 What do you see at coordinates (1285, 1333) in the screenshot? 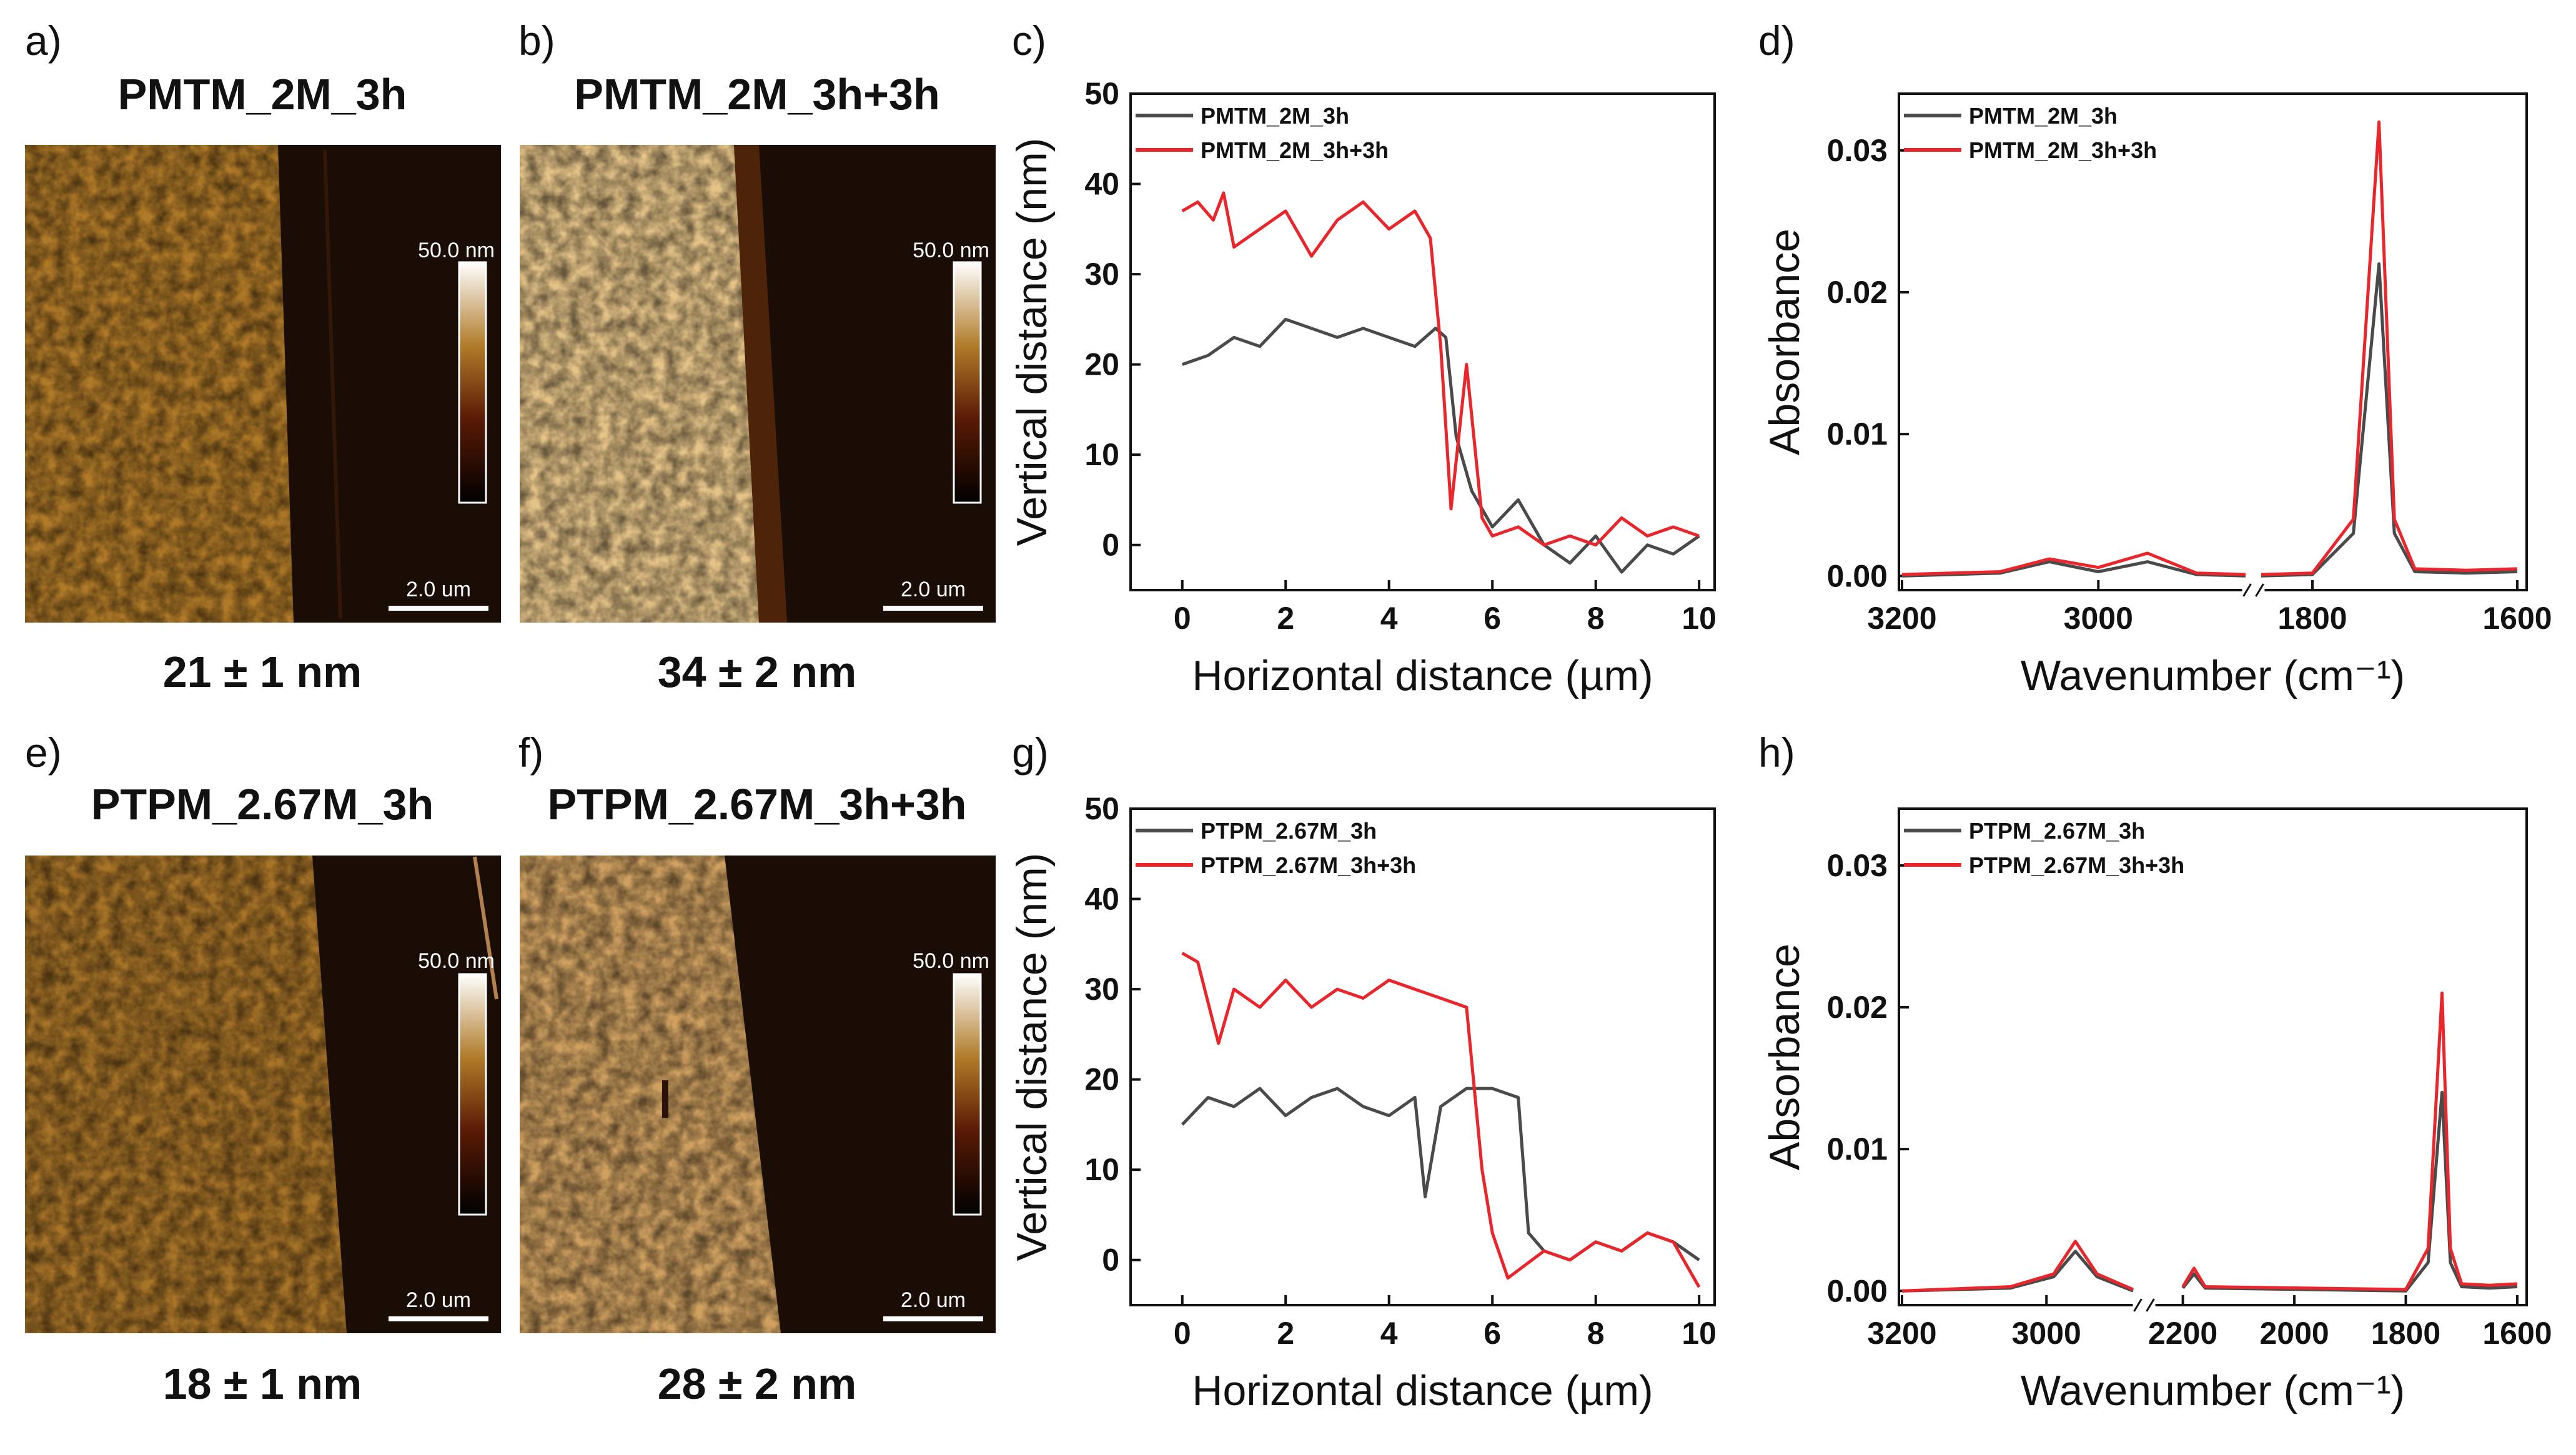
I see `x-tick-label: 2` at bounding box center [1285, 1333].